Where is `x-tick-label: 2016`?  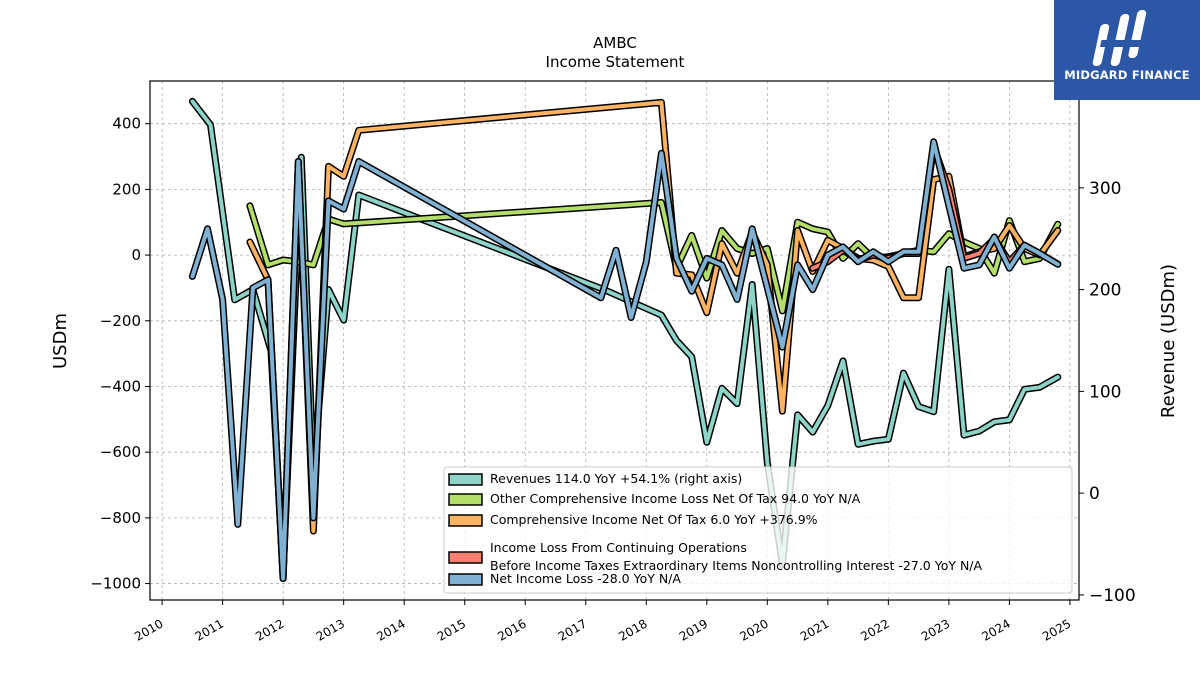
x-tick-label: 2016 is located at coordinates (511, 629).